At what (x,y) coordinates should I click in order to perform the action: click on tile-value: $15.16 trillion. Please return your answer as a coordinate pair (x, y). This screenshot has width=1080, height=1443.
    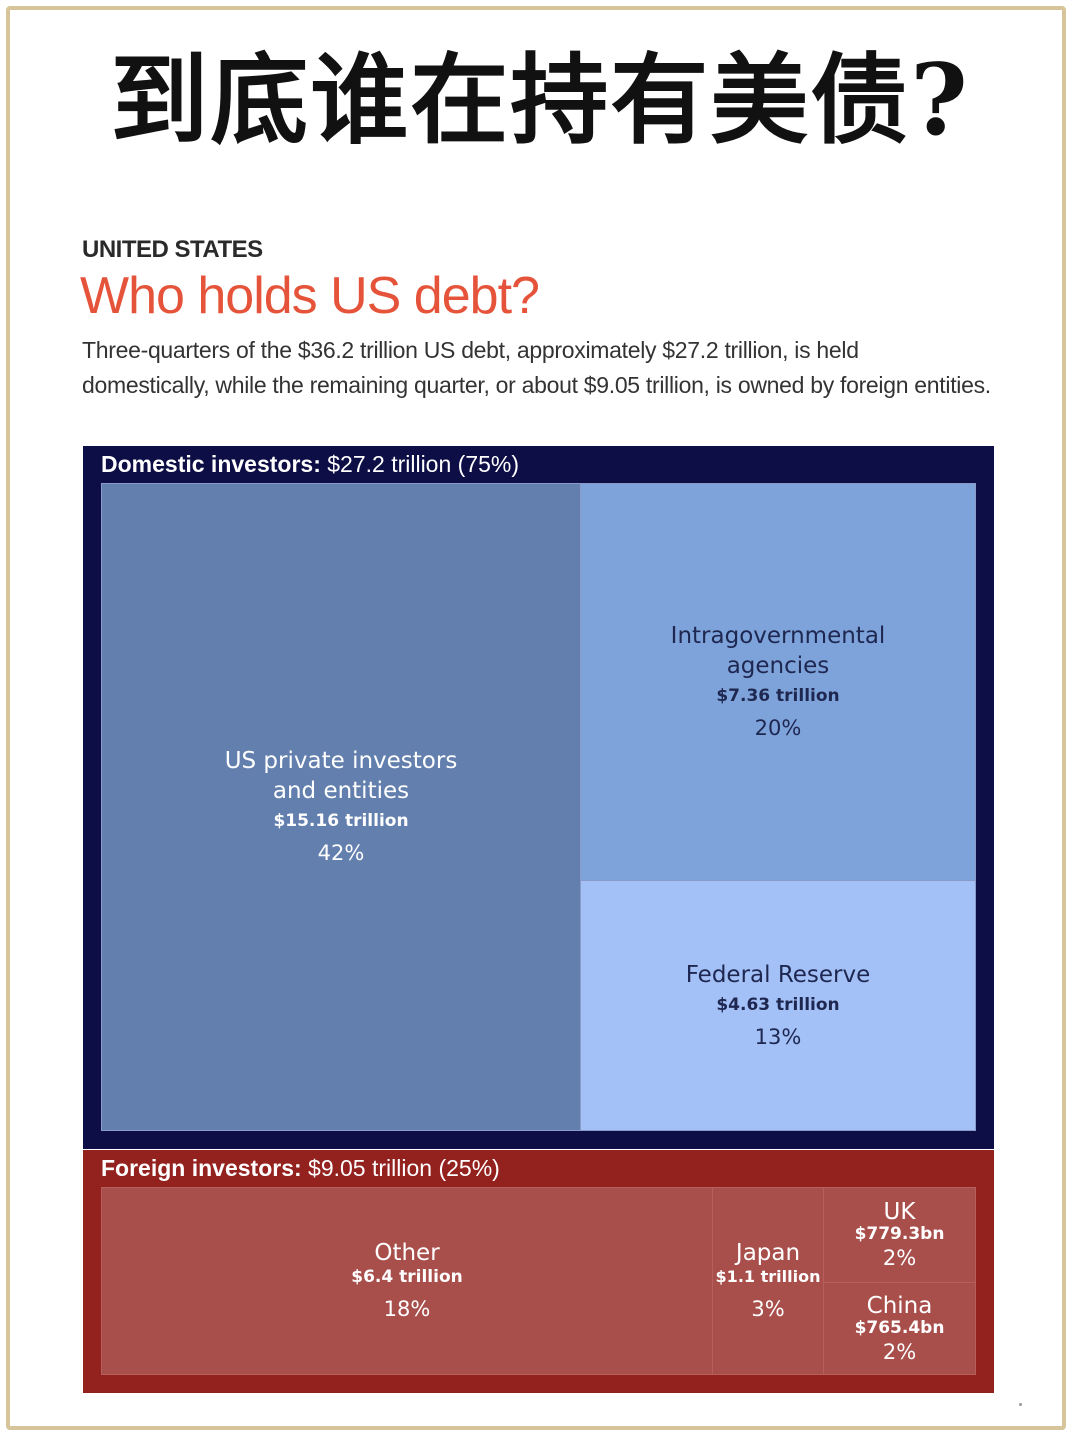
    Looking at the image, I should click on (341, 821).